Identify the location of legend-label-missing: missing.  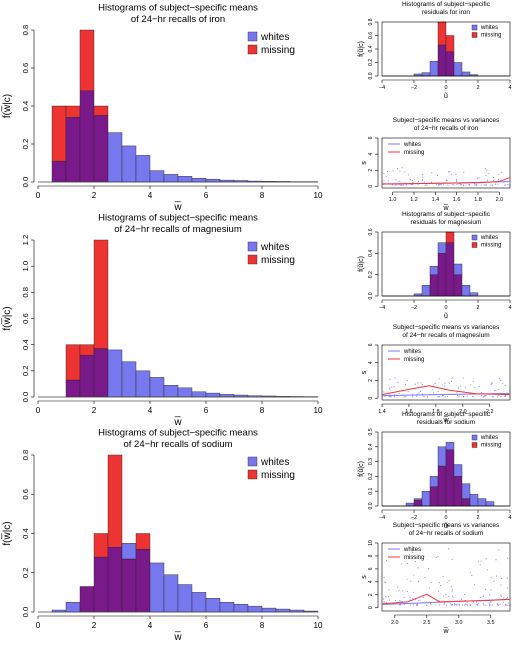
(491, 246).